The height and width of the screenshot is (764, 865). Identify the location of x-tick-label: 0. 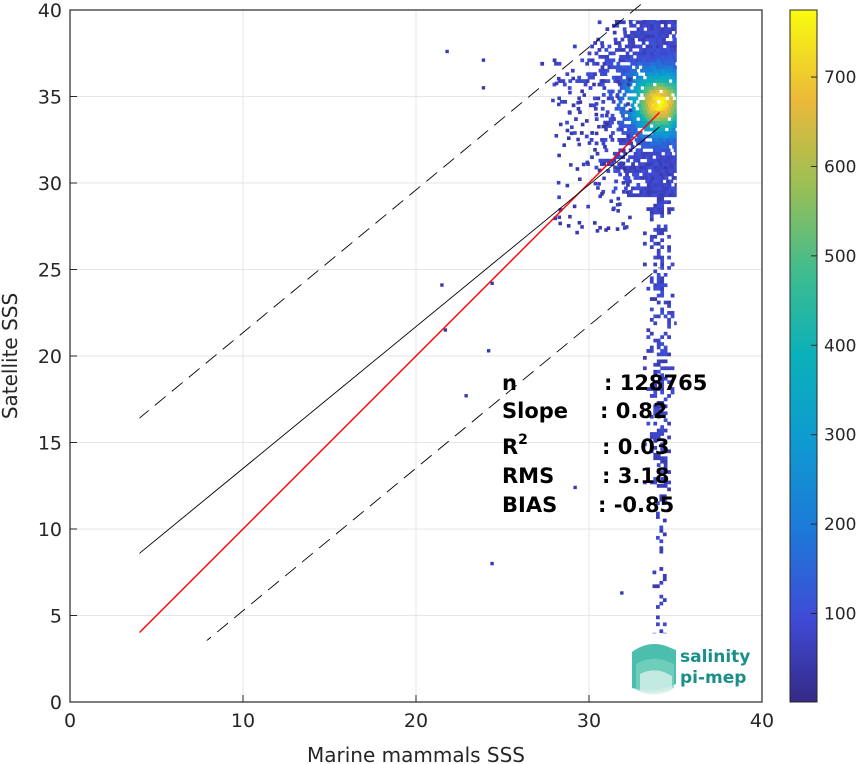
(70, 721).